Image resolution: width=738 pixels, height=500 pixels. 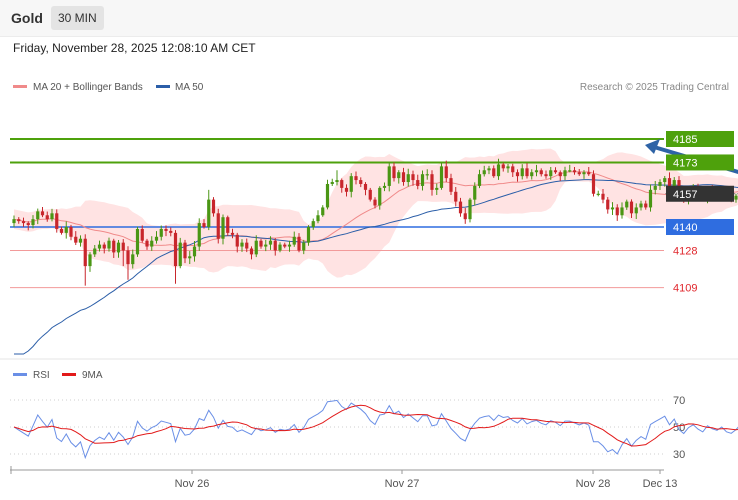 I want to click on last-price-label: 4157, so click(x=685, y=195).